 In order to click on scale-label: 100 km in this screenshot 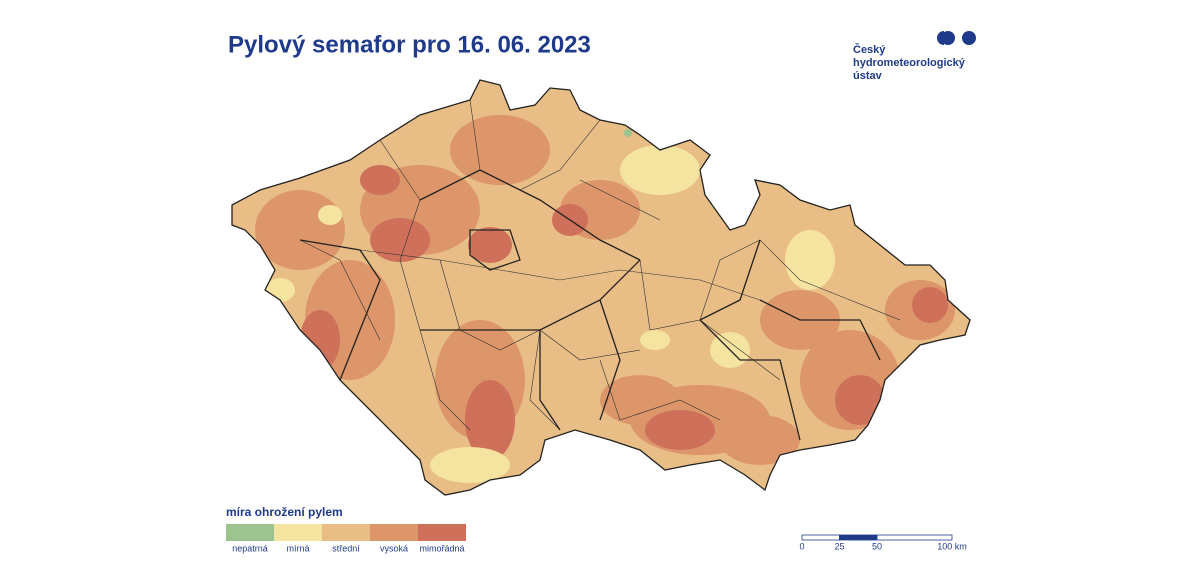, I will do `click(952, 546)`.